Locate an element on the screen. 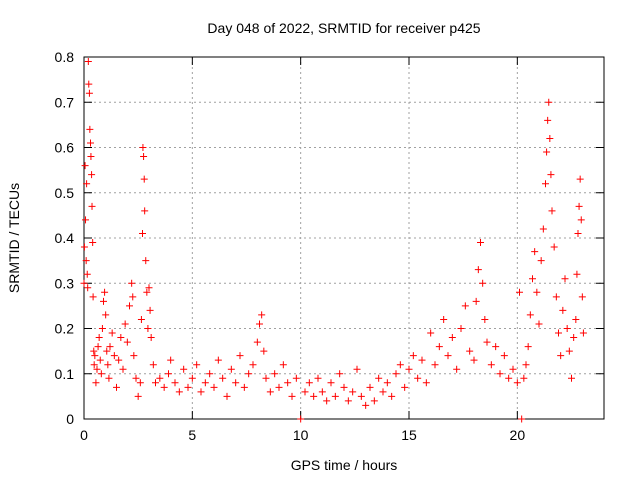 The image size is (640, 480). x-axis-label: GPS time / hours is located at coordinates (344, 465).